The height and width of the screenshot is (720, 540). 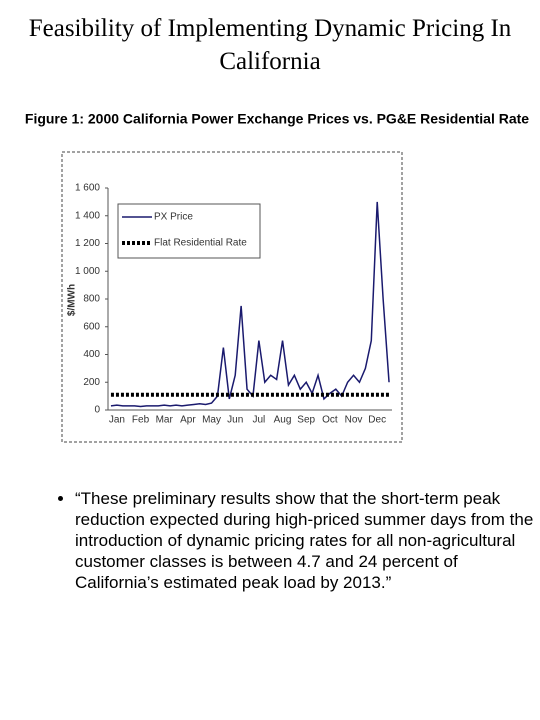 I want to click on y-tick-label: 800, so click(x=91, y=299).